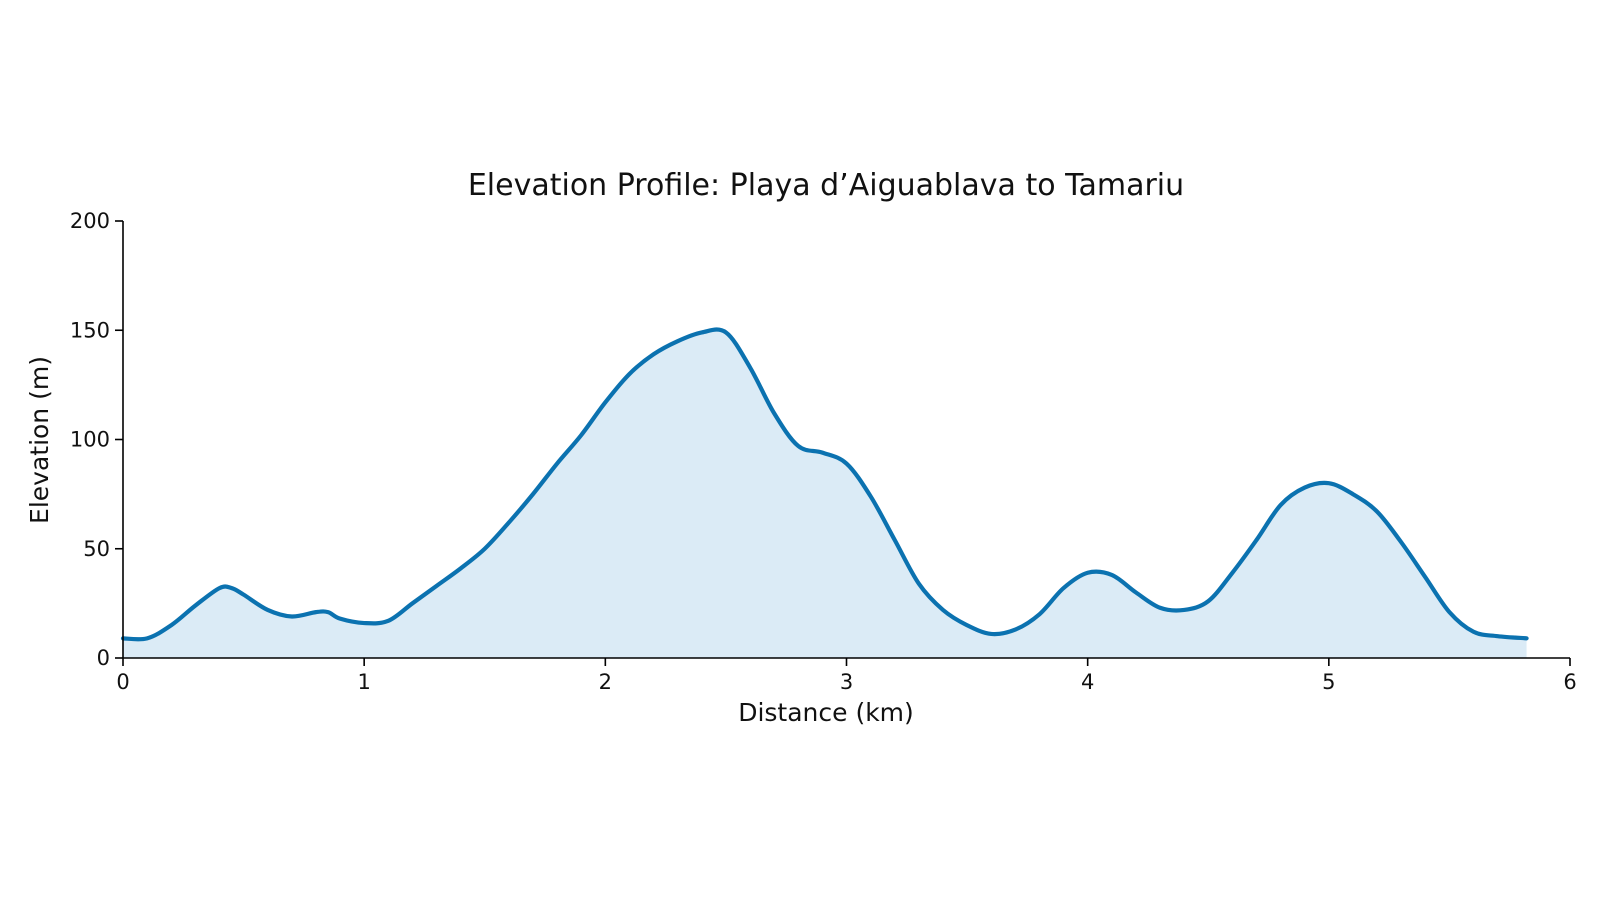 The image size is (1600, 900). Describe the element at coordinates (826, 712) in the screenshot. I see `x-axis-label: Distance (km)` at that location.